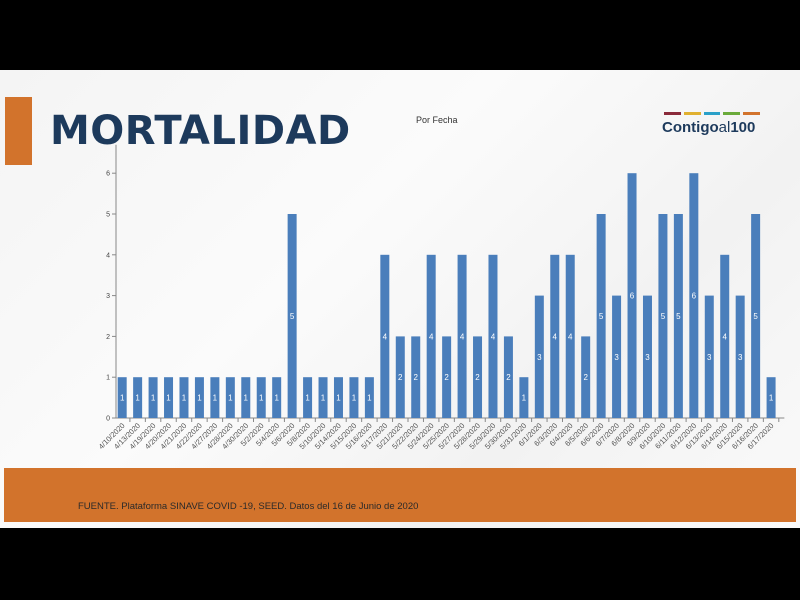 This screenshot has height=600, width=800. I want to click on y-tick-label: 5, so click(108, 215).